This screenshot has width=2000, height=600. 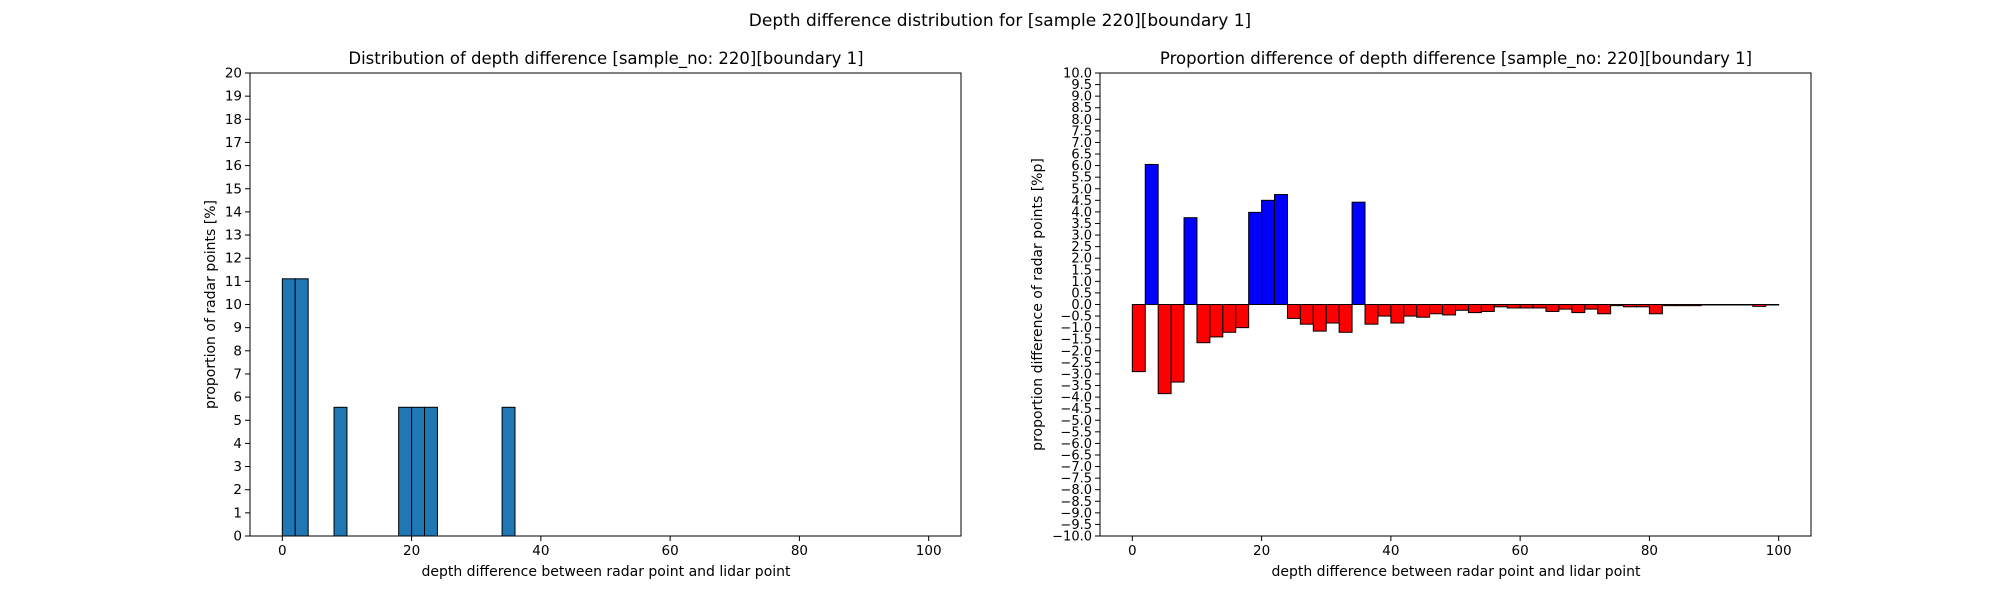 What do you see at coordinates (1076, 409) in the screenshot?
I see `y-tick-label: −4.5` at bounding box center [1076, 409].